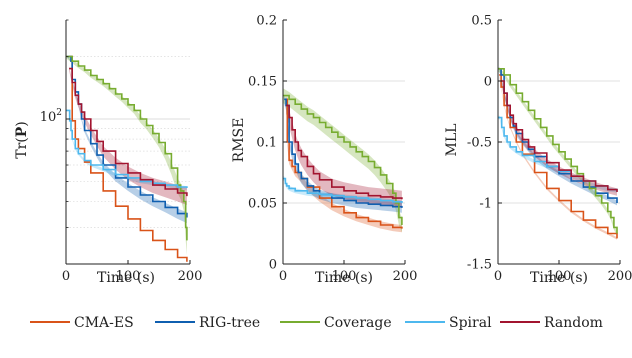  I want to click on mll-x-tick-label: 100, so click(559, 276).